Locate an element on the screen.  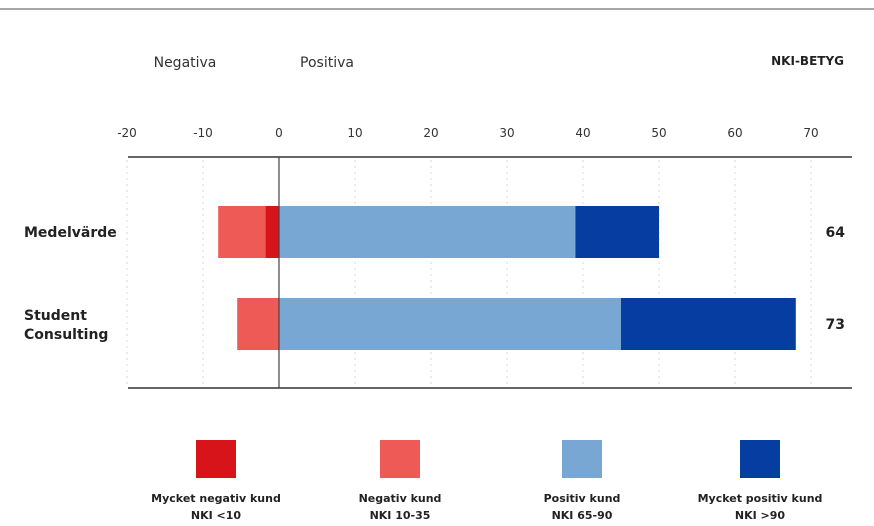
positive-header: Positiva is located at coordinates (327, 63).